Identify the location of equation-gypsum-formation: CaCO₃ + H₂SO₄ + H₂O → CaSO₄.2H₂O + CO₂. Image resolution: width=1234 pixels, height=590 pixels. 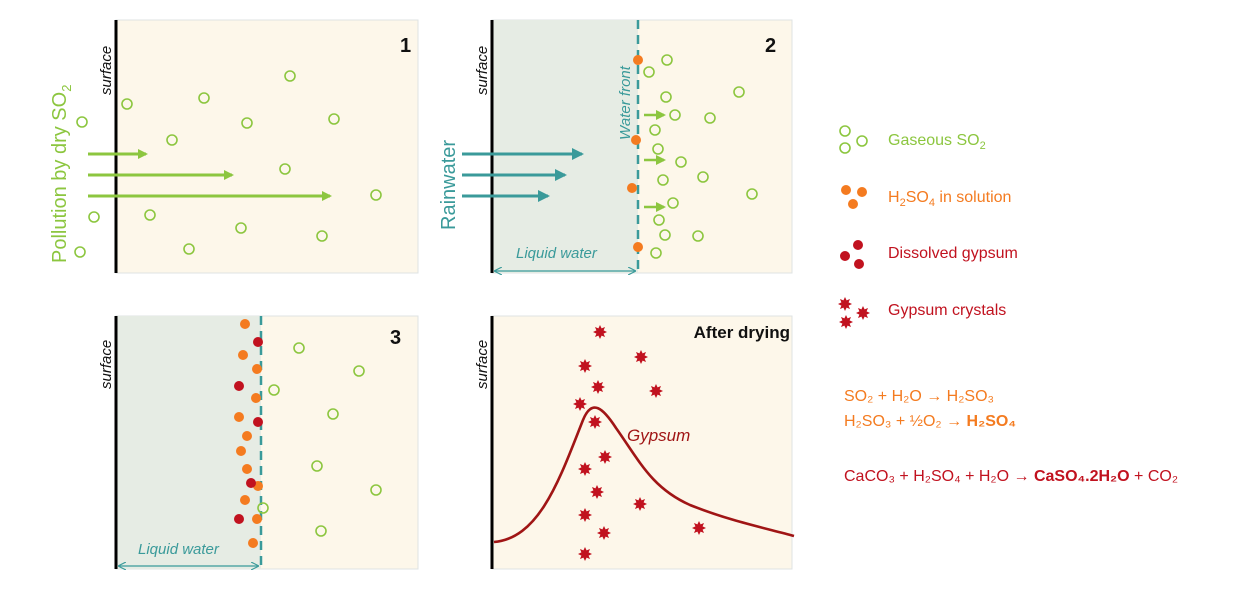
(1011, 476).